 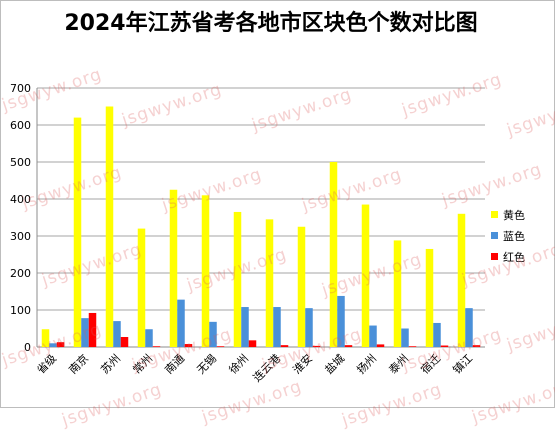 I want to click on bar-红色-苏州, so click(x=124, y=342).